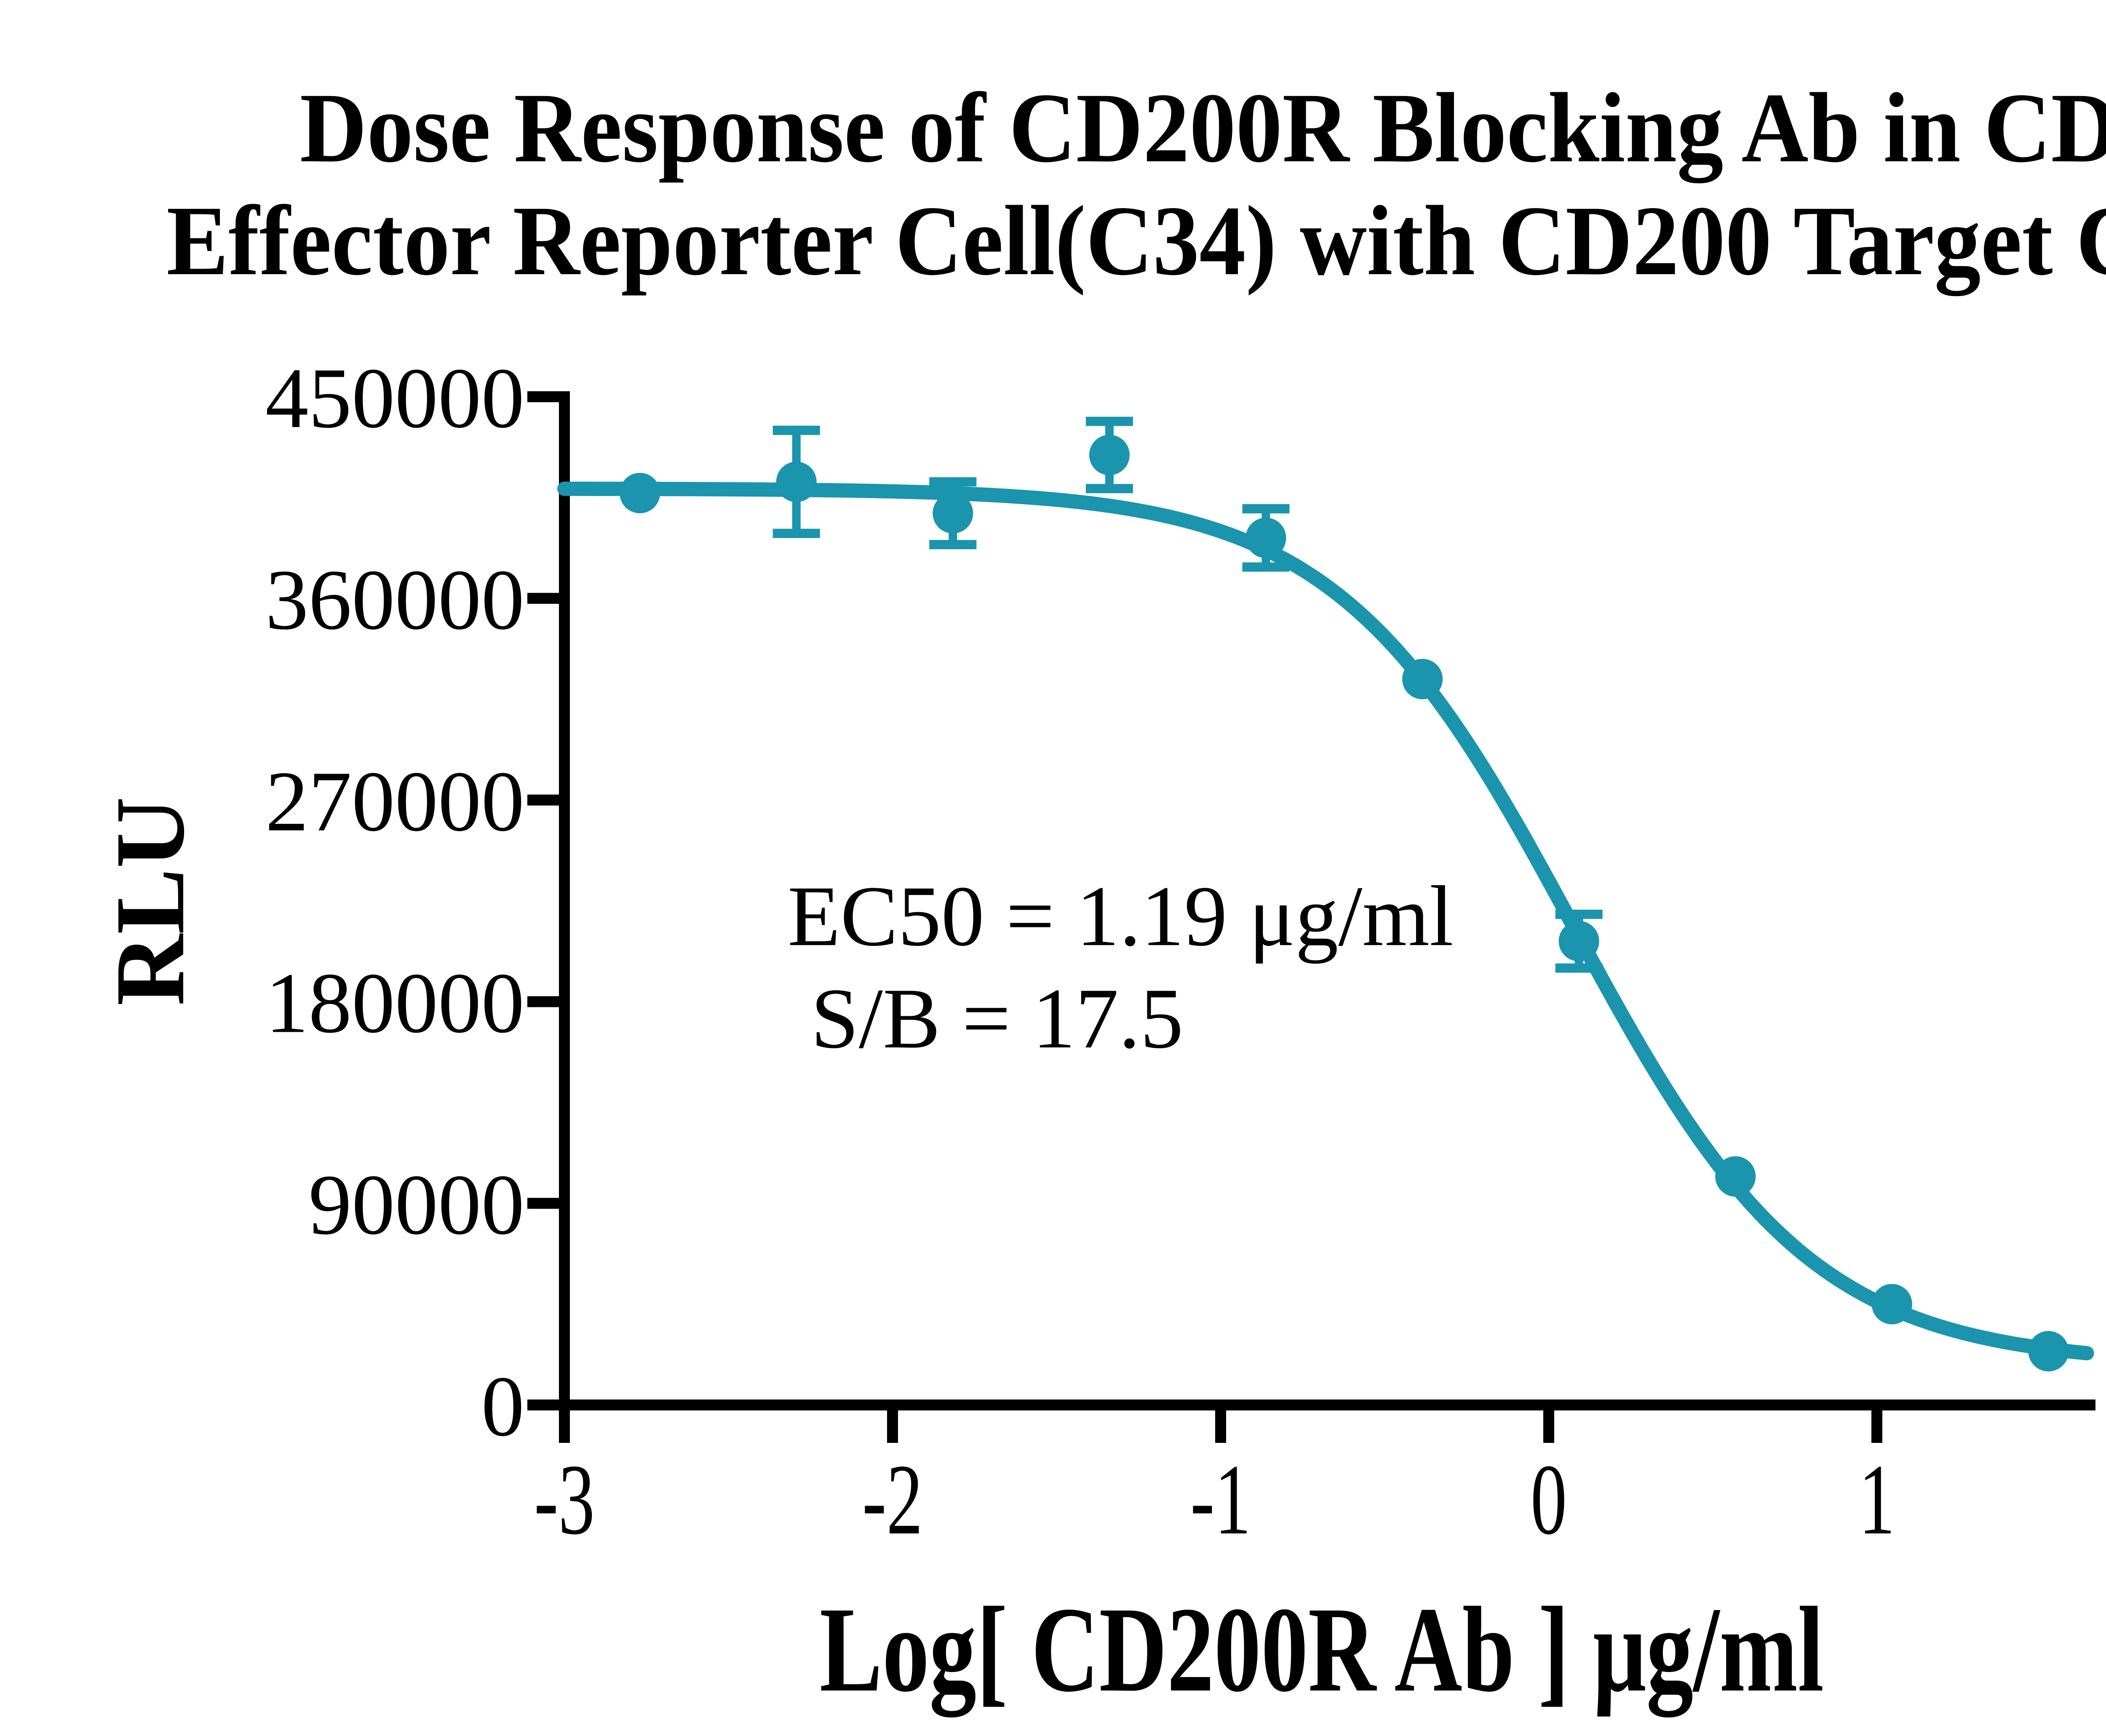 The image size is (2106, 1736). I want to click on y-tick-label: 0, so click(503, 1406).